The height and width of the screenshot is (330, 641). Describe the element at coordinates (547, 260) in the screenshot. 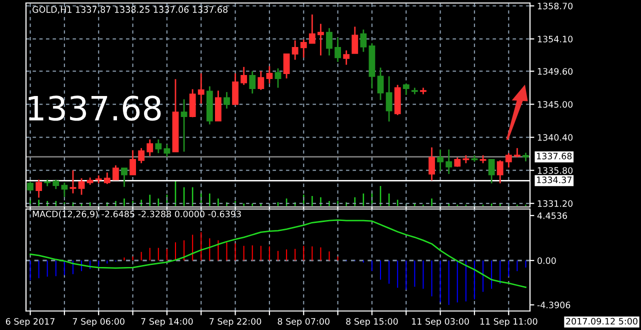

I see `y-tick-label: 0.00` at that location.